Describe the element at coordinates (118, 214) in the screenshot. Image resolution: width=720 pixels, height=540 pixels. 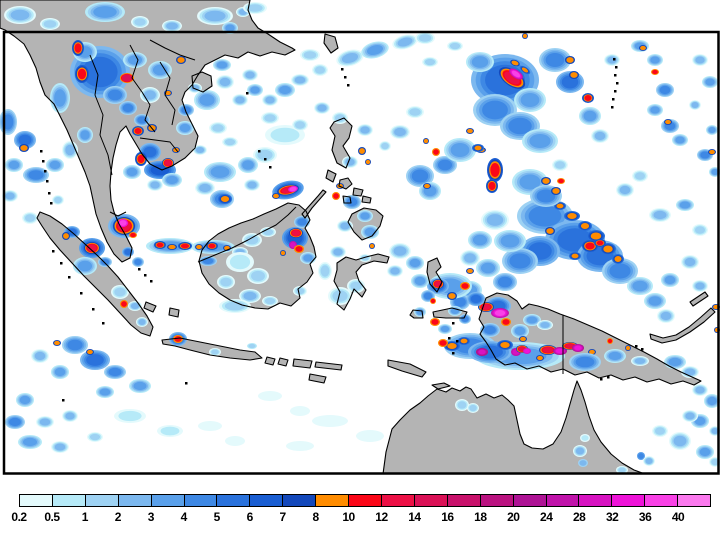
I see `border-malaysia-thailand` at that location.